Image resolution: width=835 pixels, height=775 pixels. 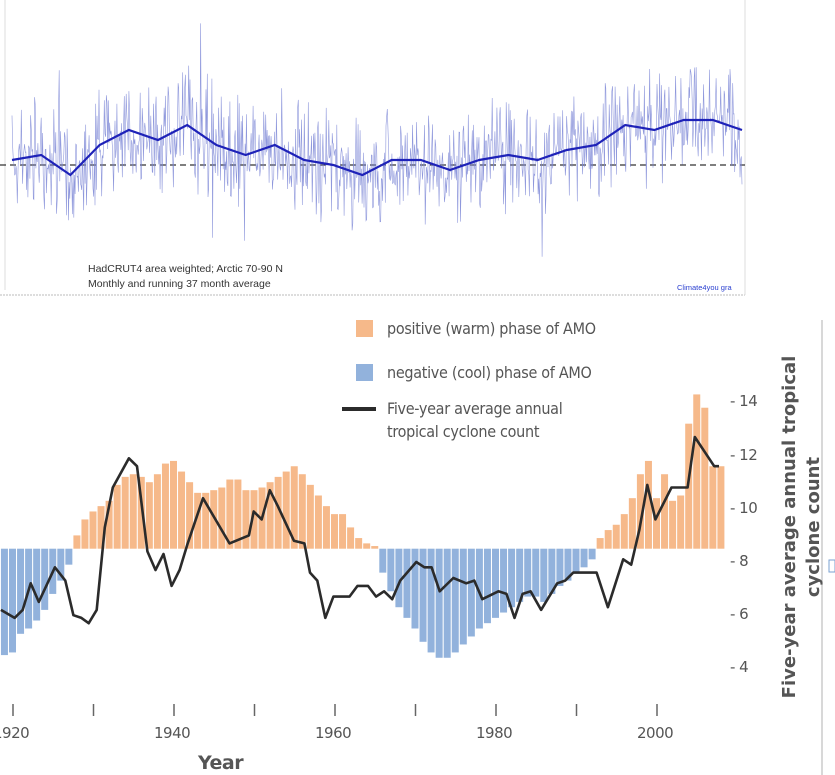 I want to click on legend-swatch-positive, so click(x=364, y=328).